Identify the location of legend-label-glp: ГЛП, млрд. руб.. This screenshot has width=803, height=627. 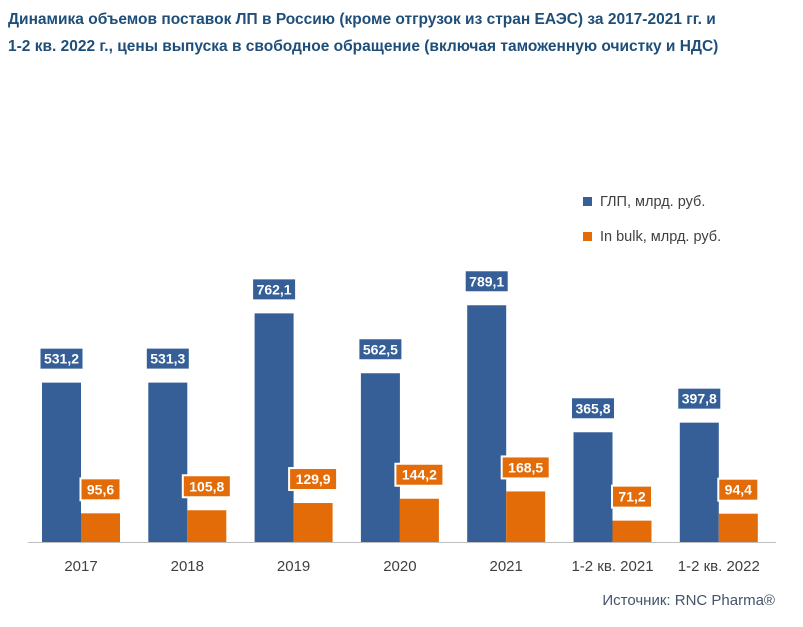
(652, 202).